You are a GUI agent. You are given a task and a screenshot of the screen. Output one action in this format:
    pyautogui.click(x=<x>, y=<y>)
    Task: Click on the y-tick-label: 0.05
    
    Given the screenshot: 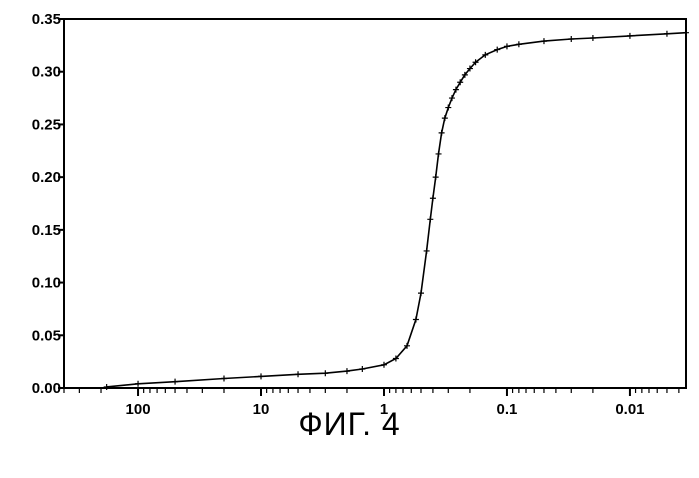 What is the action you would take?
    pyautogui.click(x=46, y=335)
    